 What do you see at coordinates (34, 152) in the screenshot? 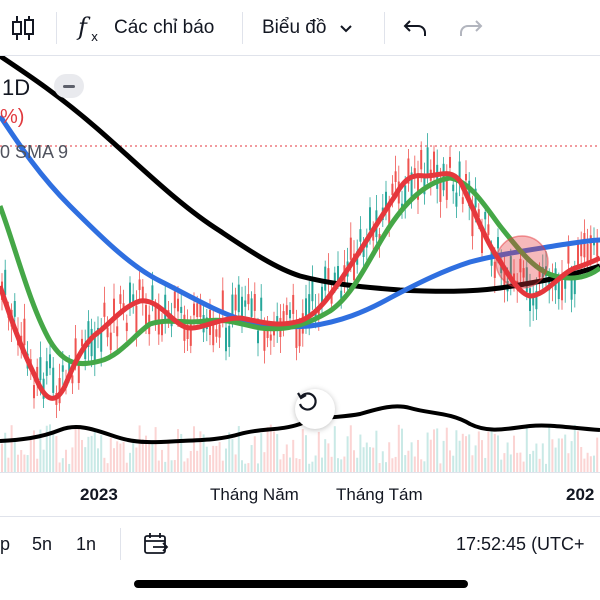
I see `sma-legend-label: 0 SMA 9` at bounding box center [34, 152].